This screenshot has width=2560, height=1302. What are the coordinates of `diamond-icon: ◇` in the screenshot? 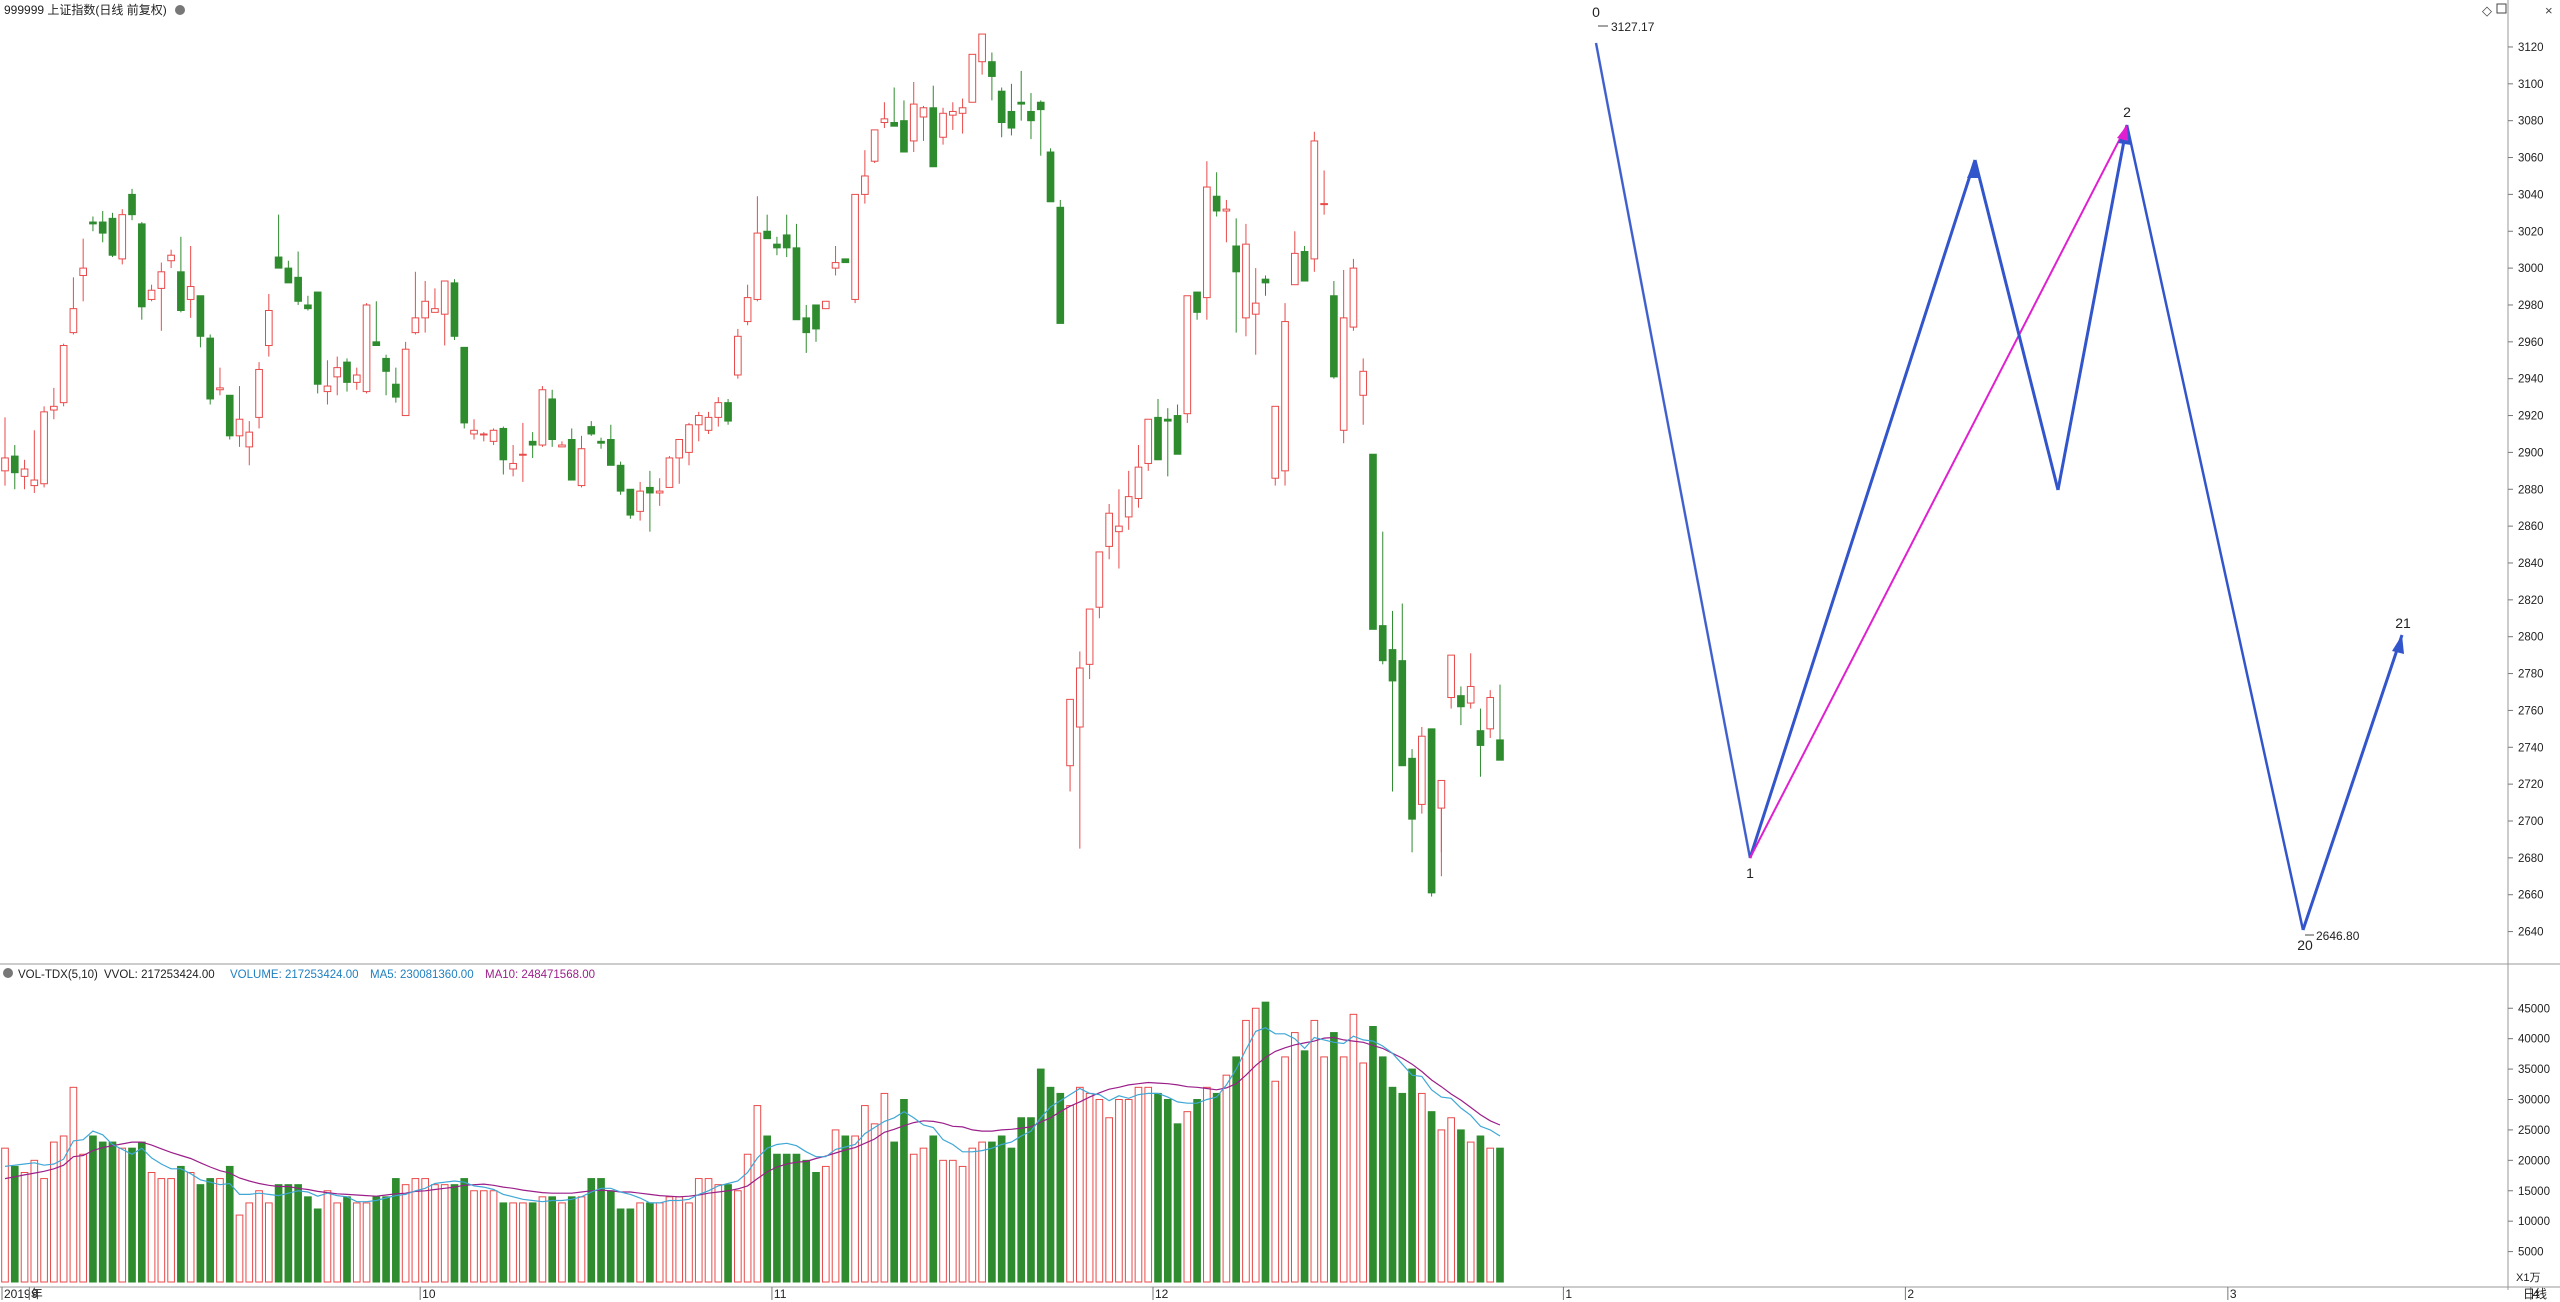 It's located at (2487, 10).